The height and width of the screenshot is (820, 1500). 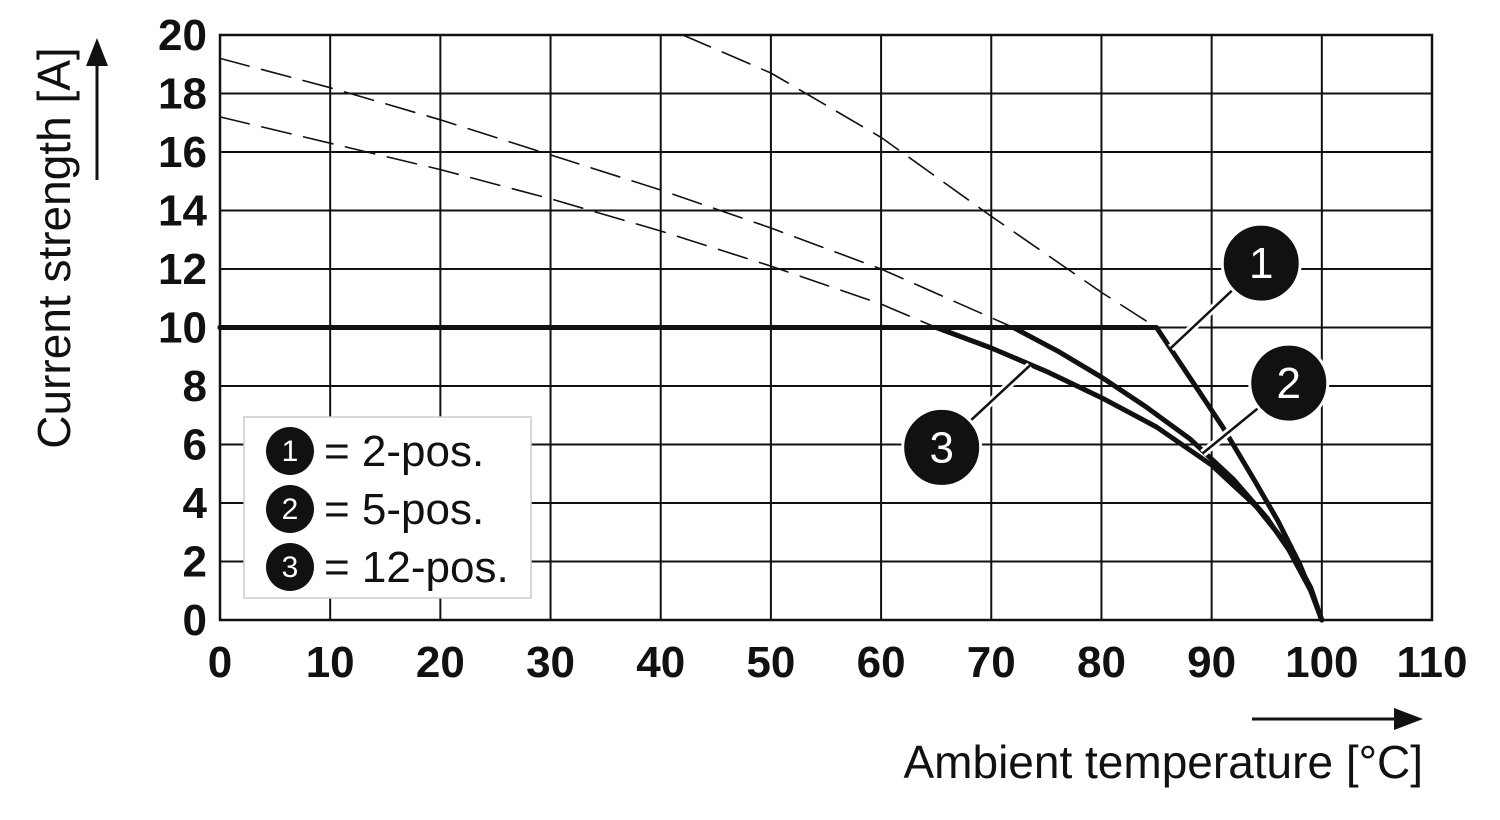 I want to click on callout-1: 1, so click(x=1235, y=286).